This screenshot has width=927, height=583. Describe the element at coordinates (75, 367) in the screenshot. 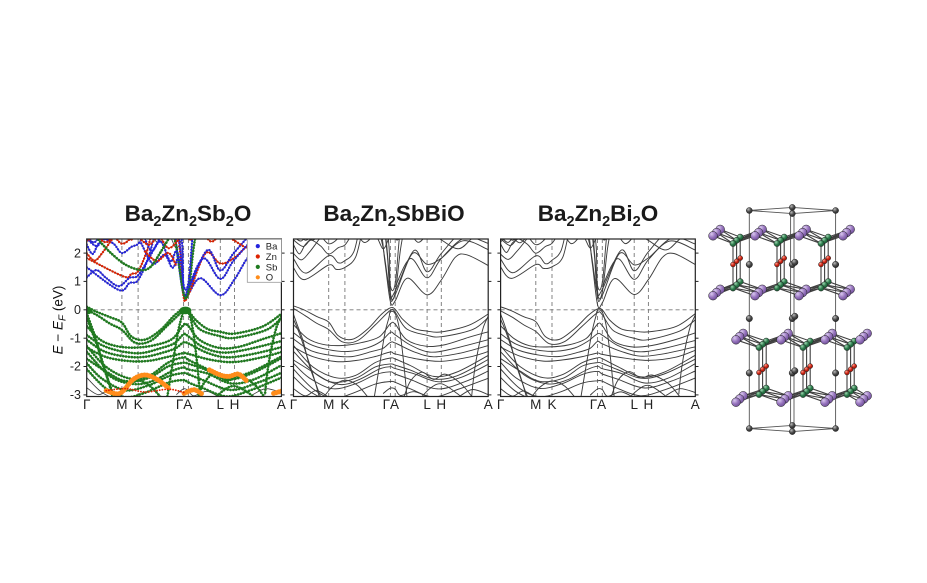

I see `svg-text: -2` at that location.